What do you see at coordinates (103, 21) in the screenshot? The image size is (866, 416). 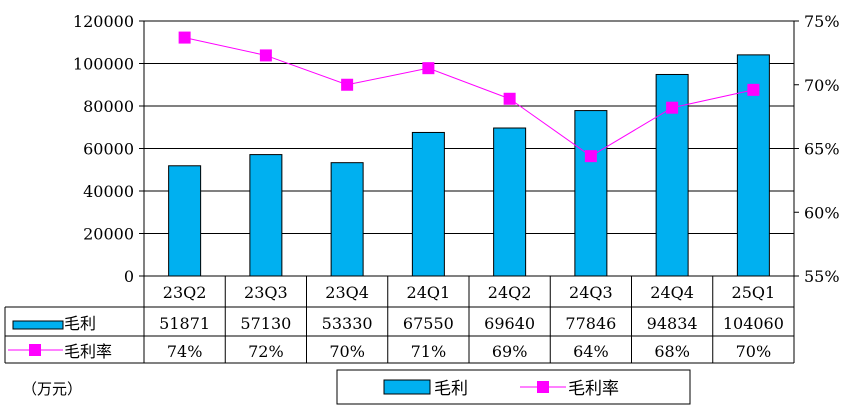 I see `left-tick-label: 120000` at bounding box center [103, 21].